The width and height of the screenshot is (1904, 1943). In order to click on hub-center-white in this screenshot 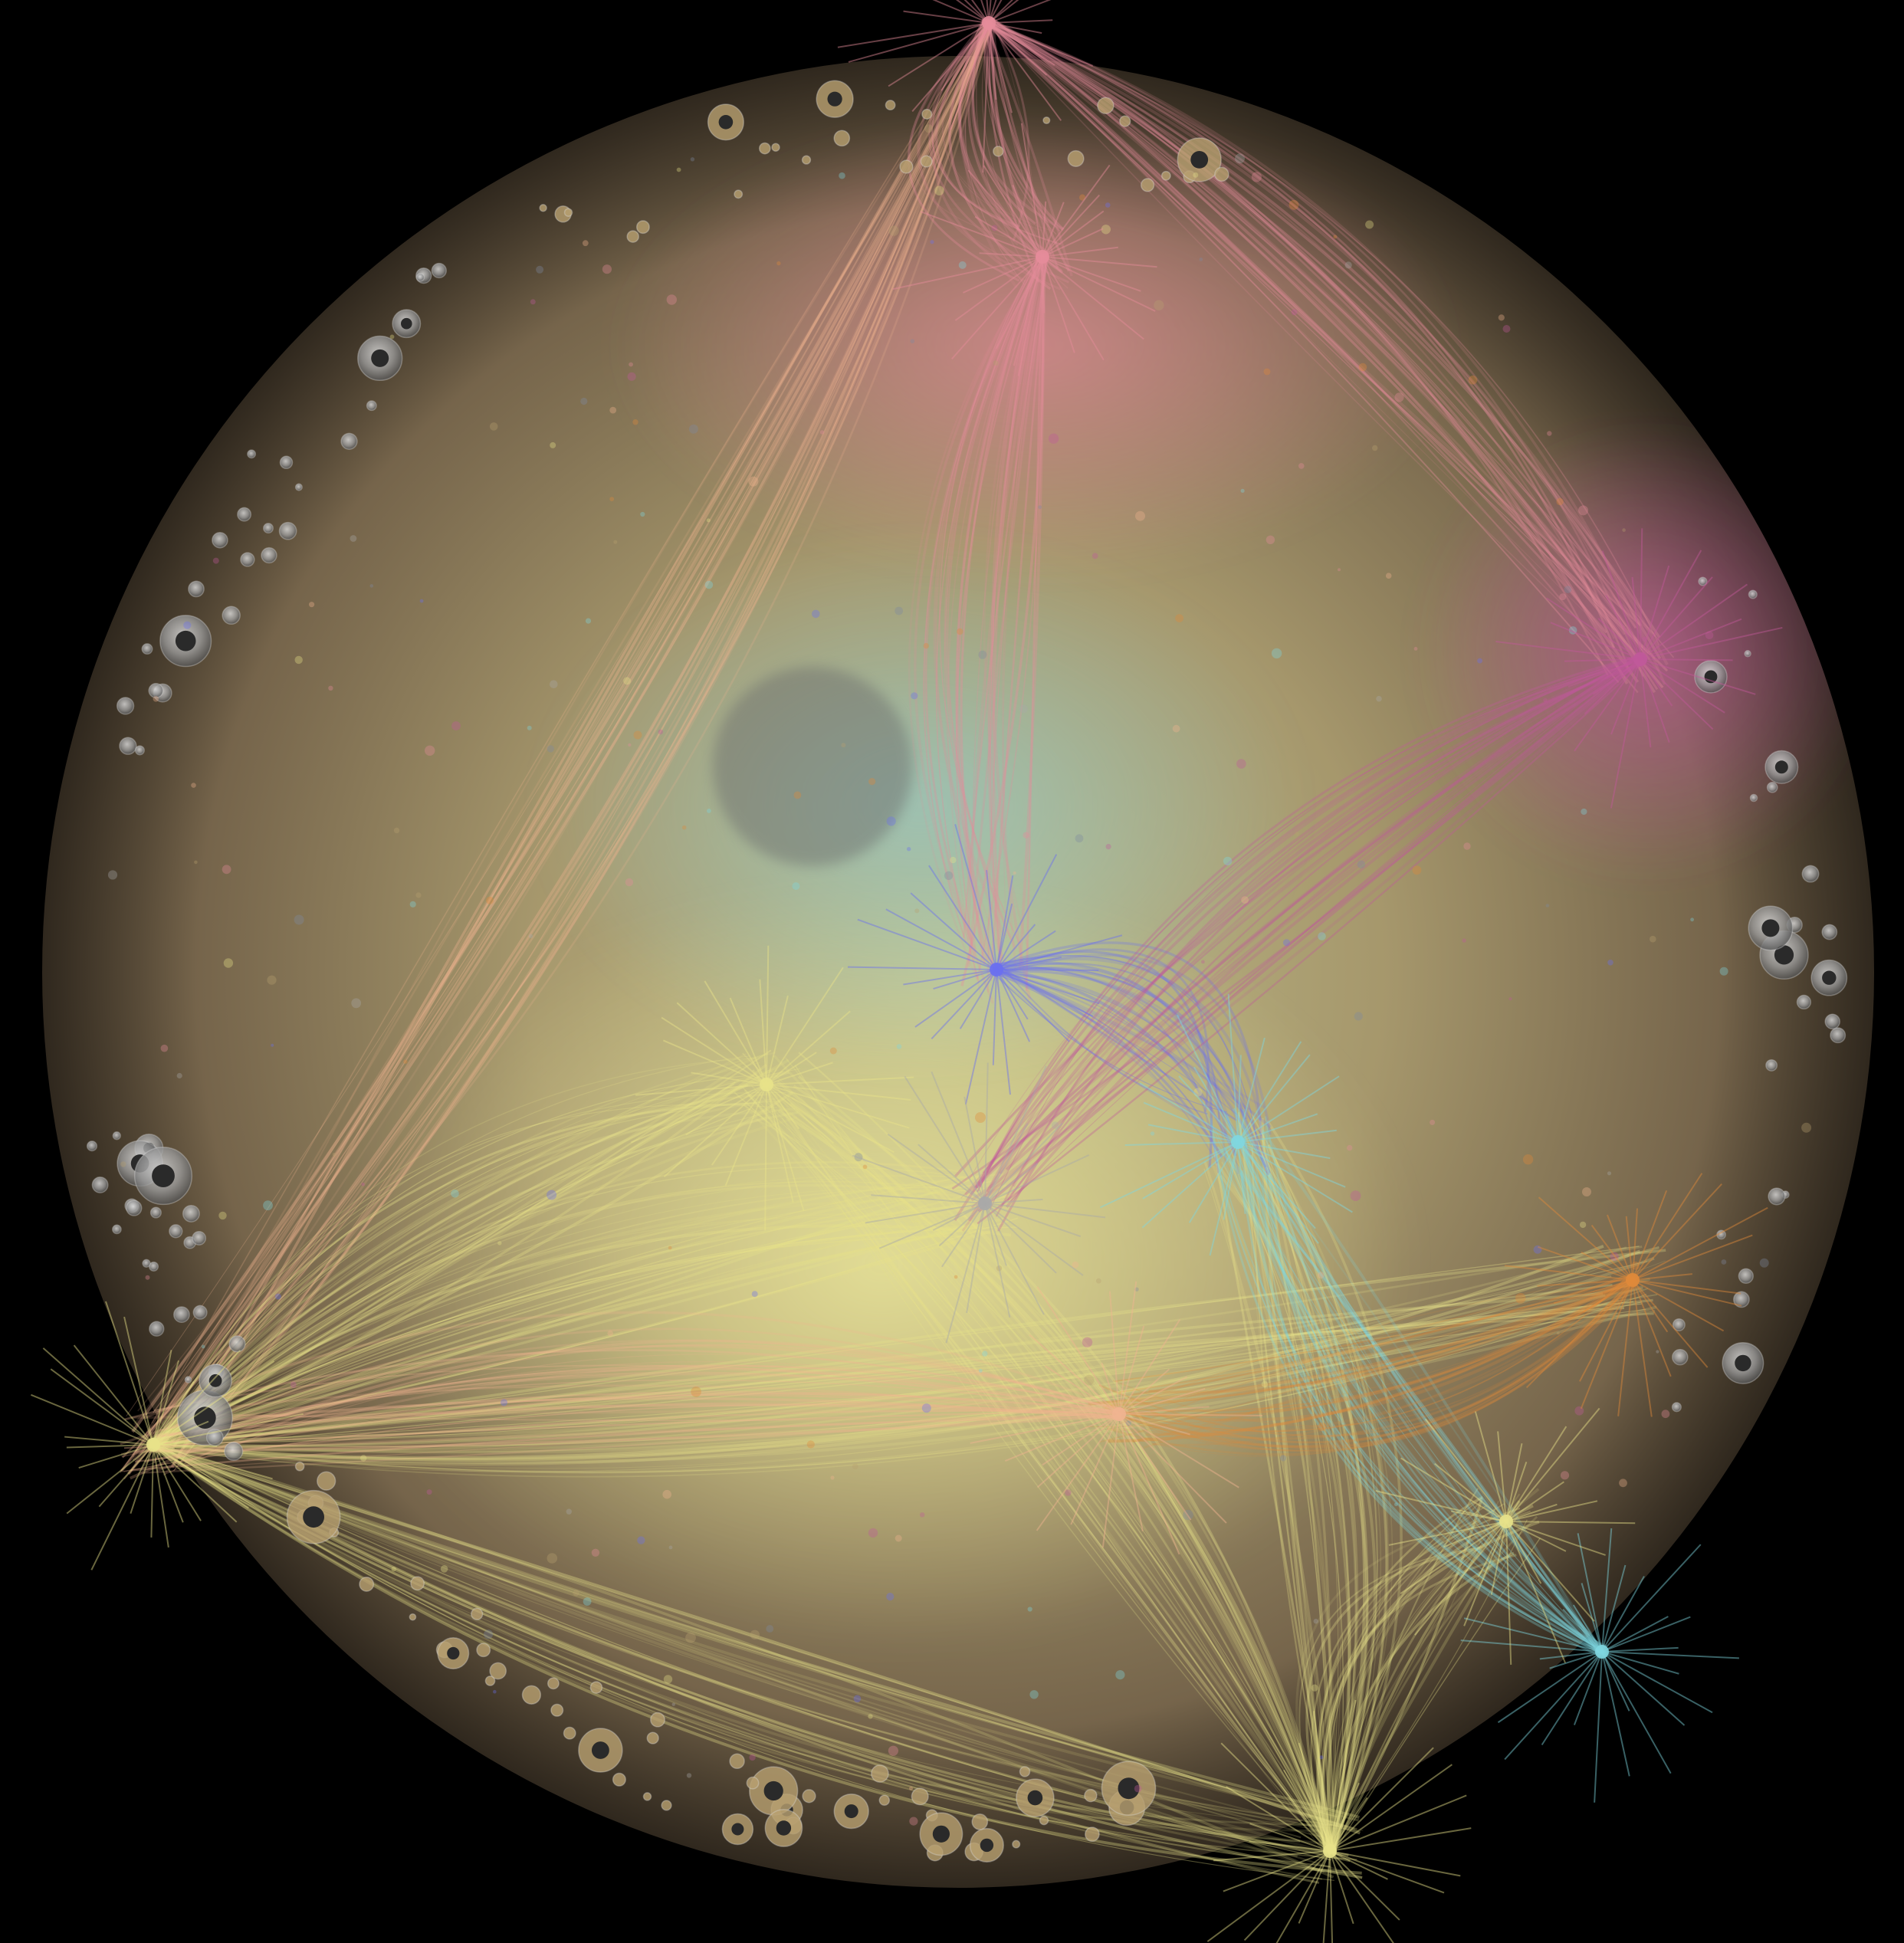, I will do `click(979, 1203)`.